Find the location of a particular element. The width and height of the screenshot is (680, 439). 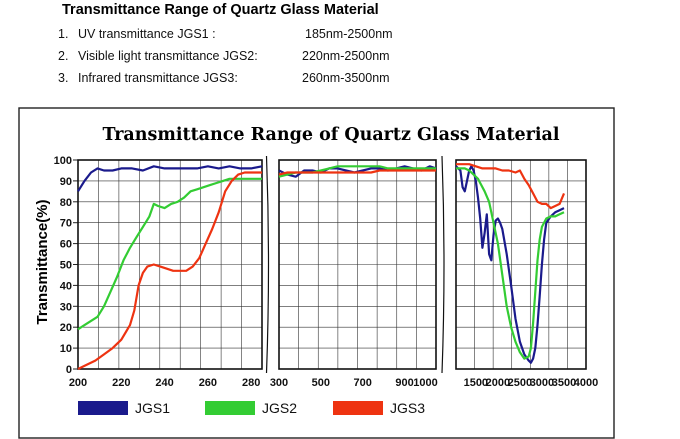

x-tick-label: 700 is located at coordinates (363, 383).